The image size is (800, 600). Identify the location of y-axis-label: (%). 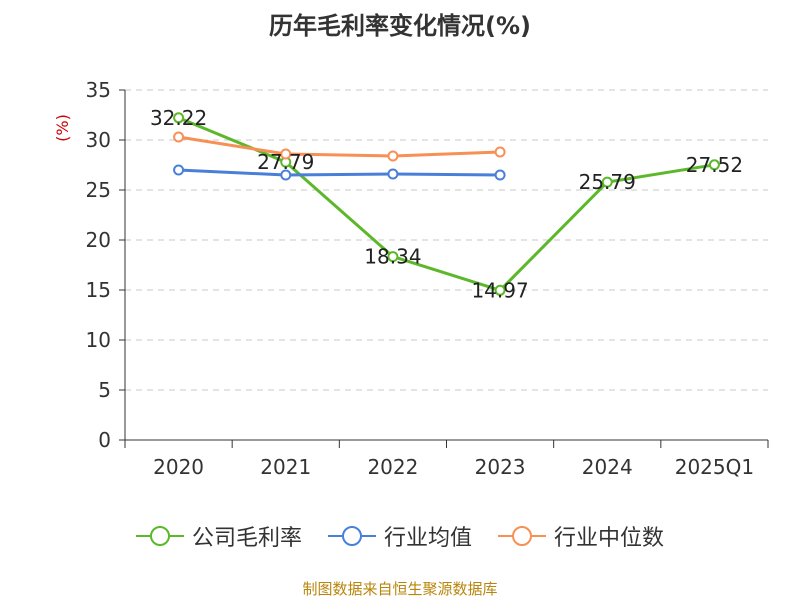
(62, 128).